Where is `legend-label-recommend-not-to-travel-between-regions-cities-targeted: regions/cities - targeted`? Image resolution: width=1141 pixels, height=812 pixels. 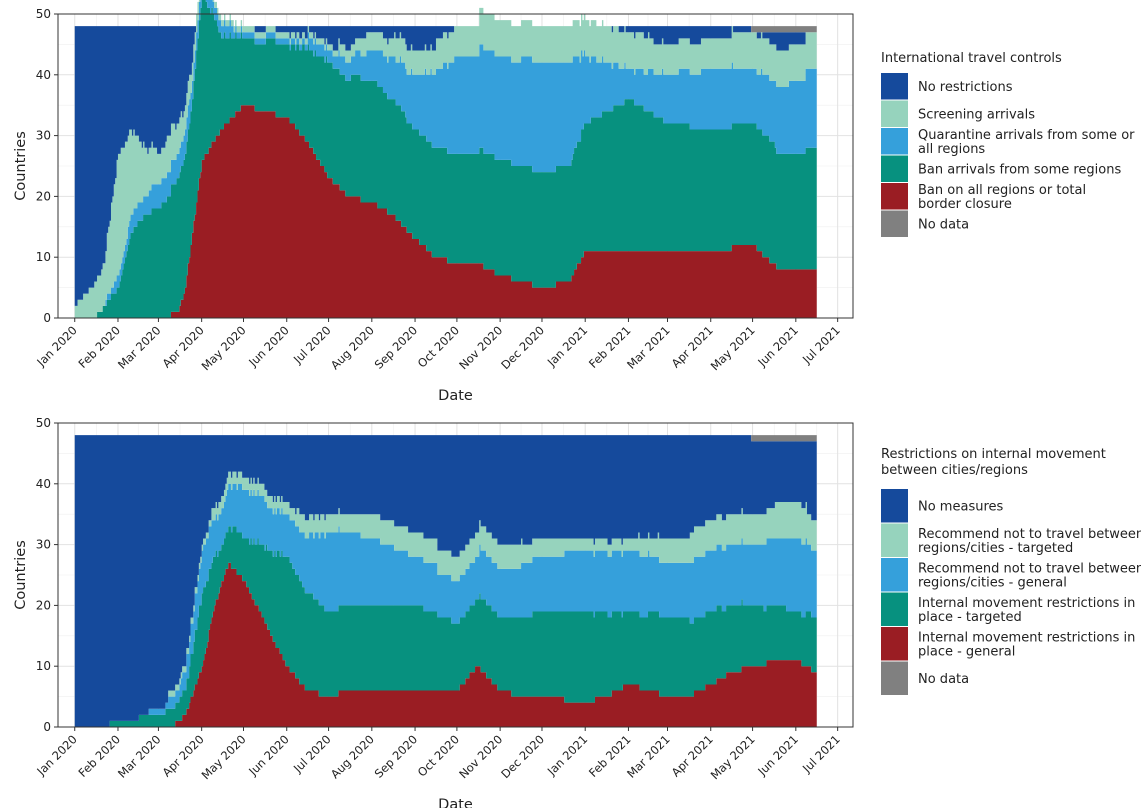
legend-label-recommend-not-to-travel-between-regions-cities-targeted: regions/cities - targeted is located at coordinates (995, 548).